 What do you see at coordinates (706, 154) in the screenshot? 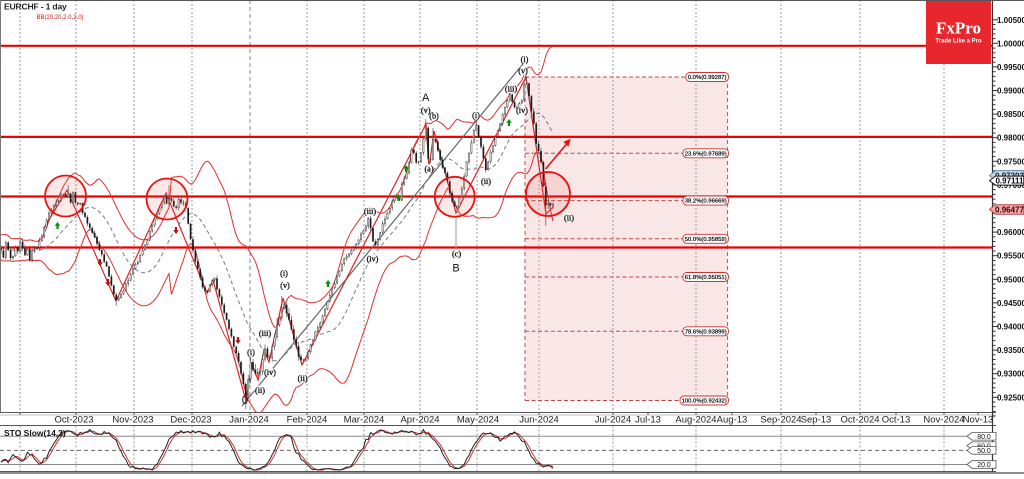
I see `svg-text: 23.6%(0.97689)` at bounding box center [706, 154].